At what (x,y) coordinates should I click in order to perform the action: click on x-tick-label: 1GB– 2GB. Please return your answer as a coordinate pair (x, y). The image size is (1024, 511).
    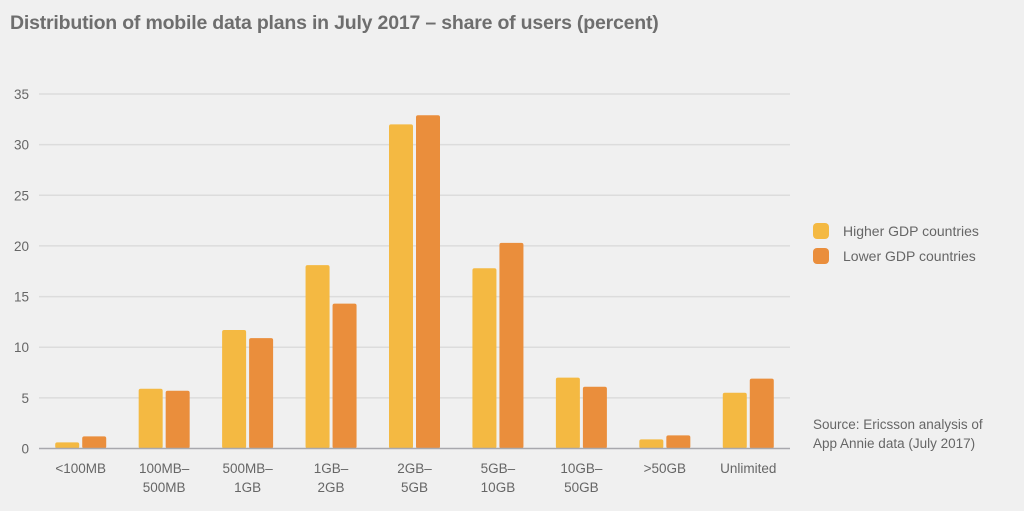
    Looking at the image, I should click on (331, 478).